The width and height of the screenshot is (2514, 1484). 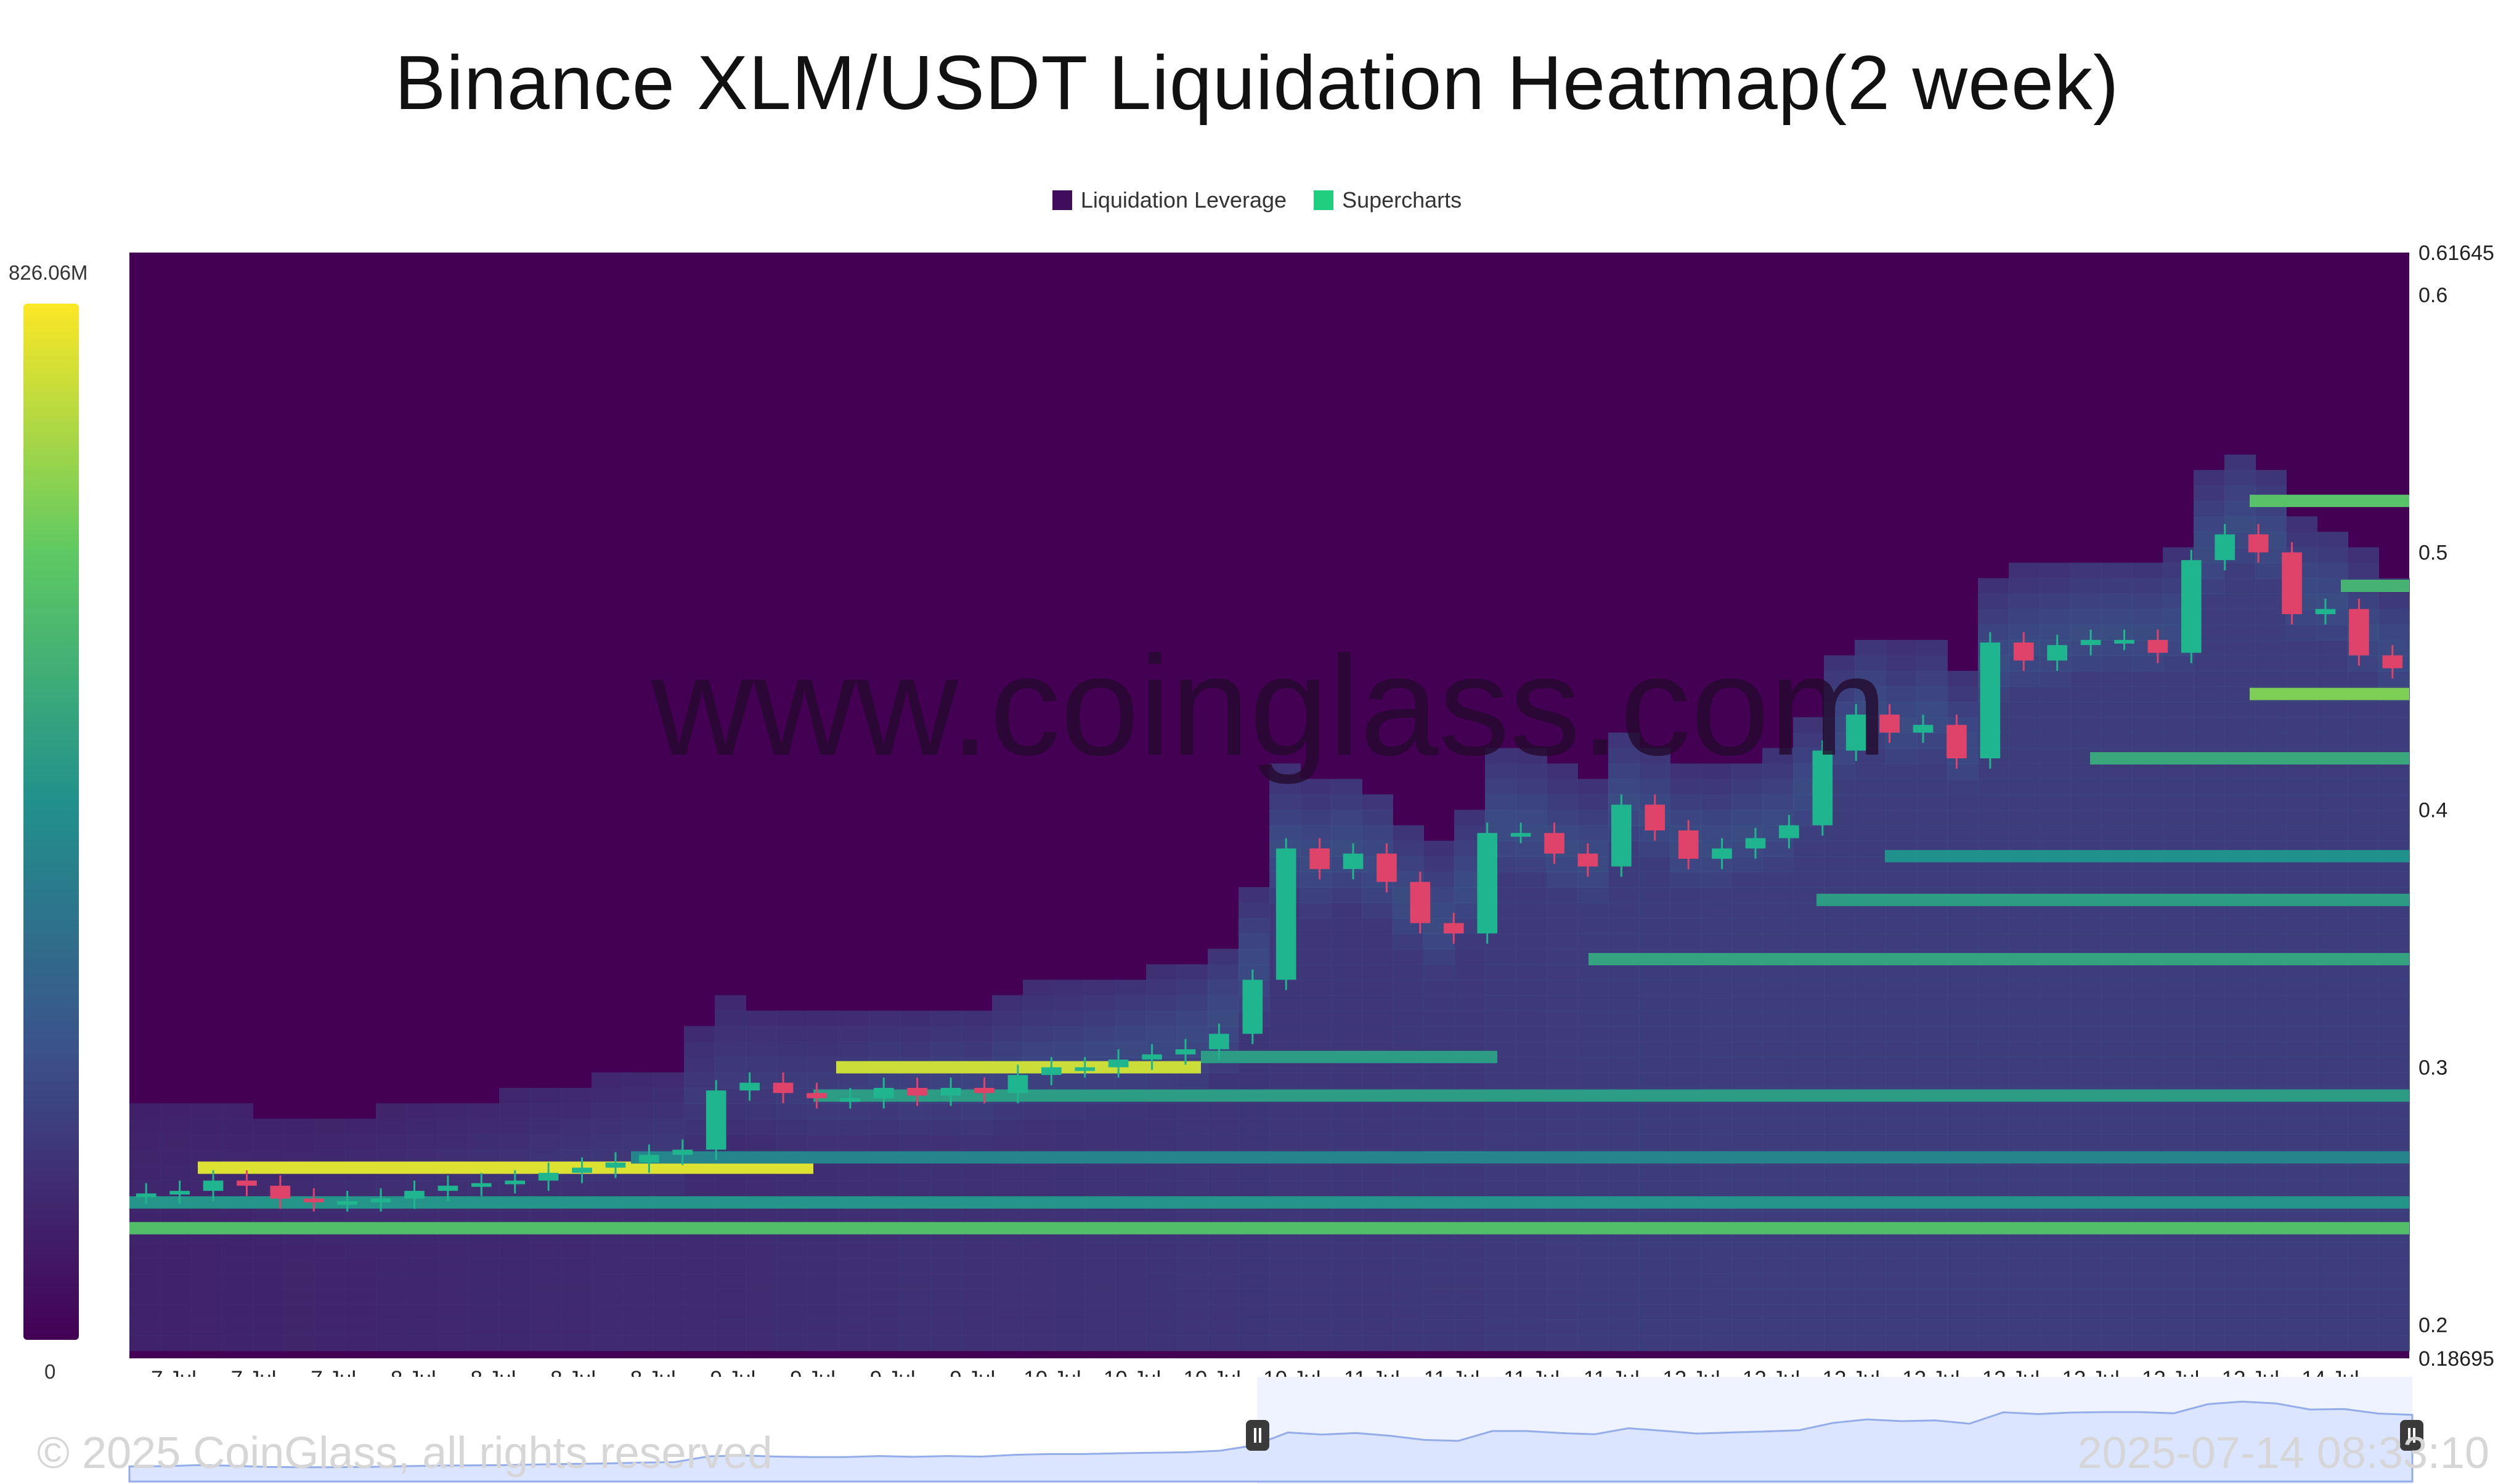 I want to click on legend-item-liquidation: Liquidation Leverage, so click(x=1169, y=200).